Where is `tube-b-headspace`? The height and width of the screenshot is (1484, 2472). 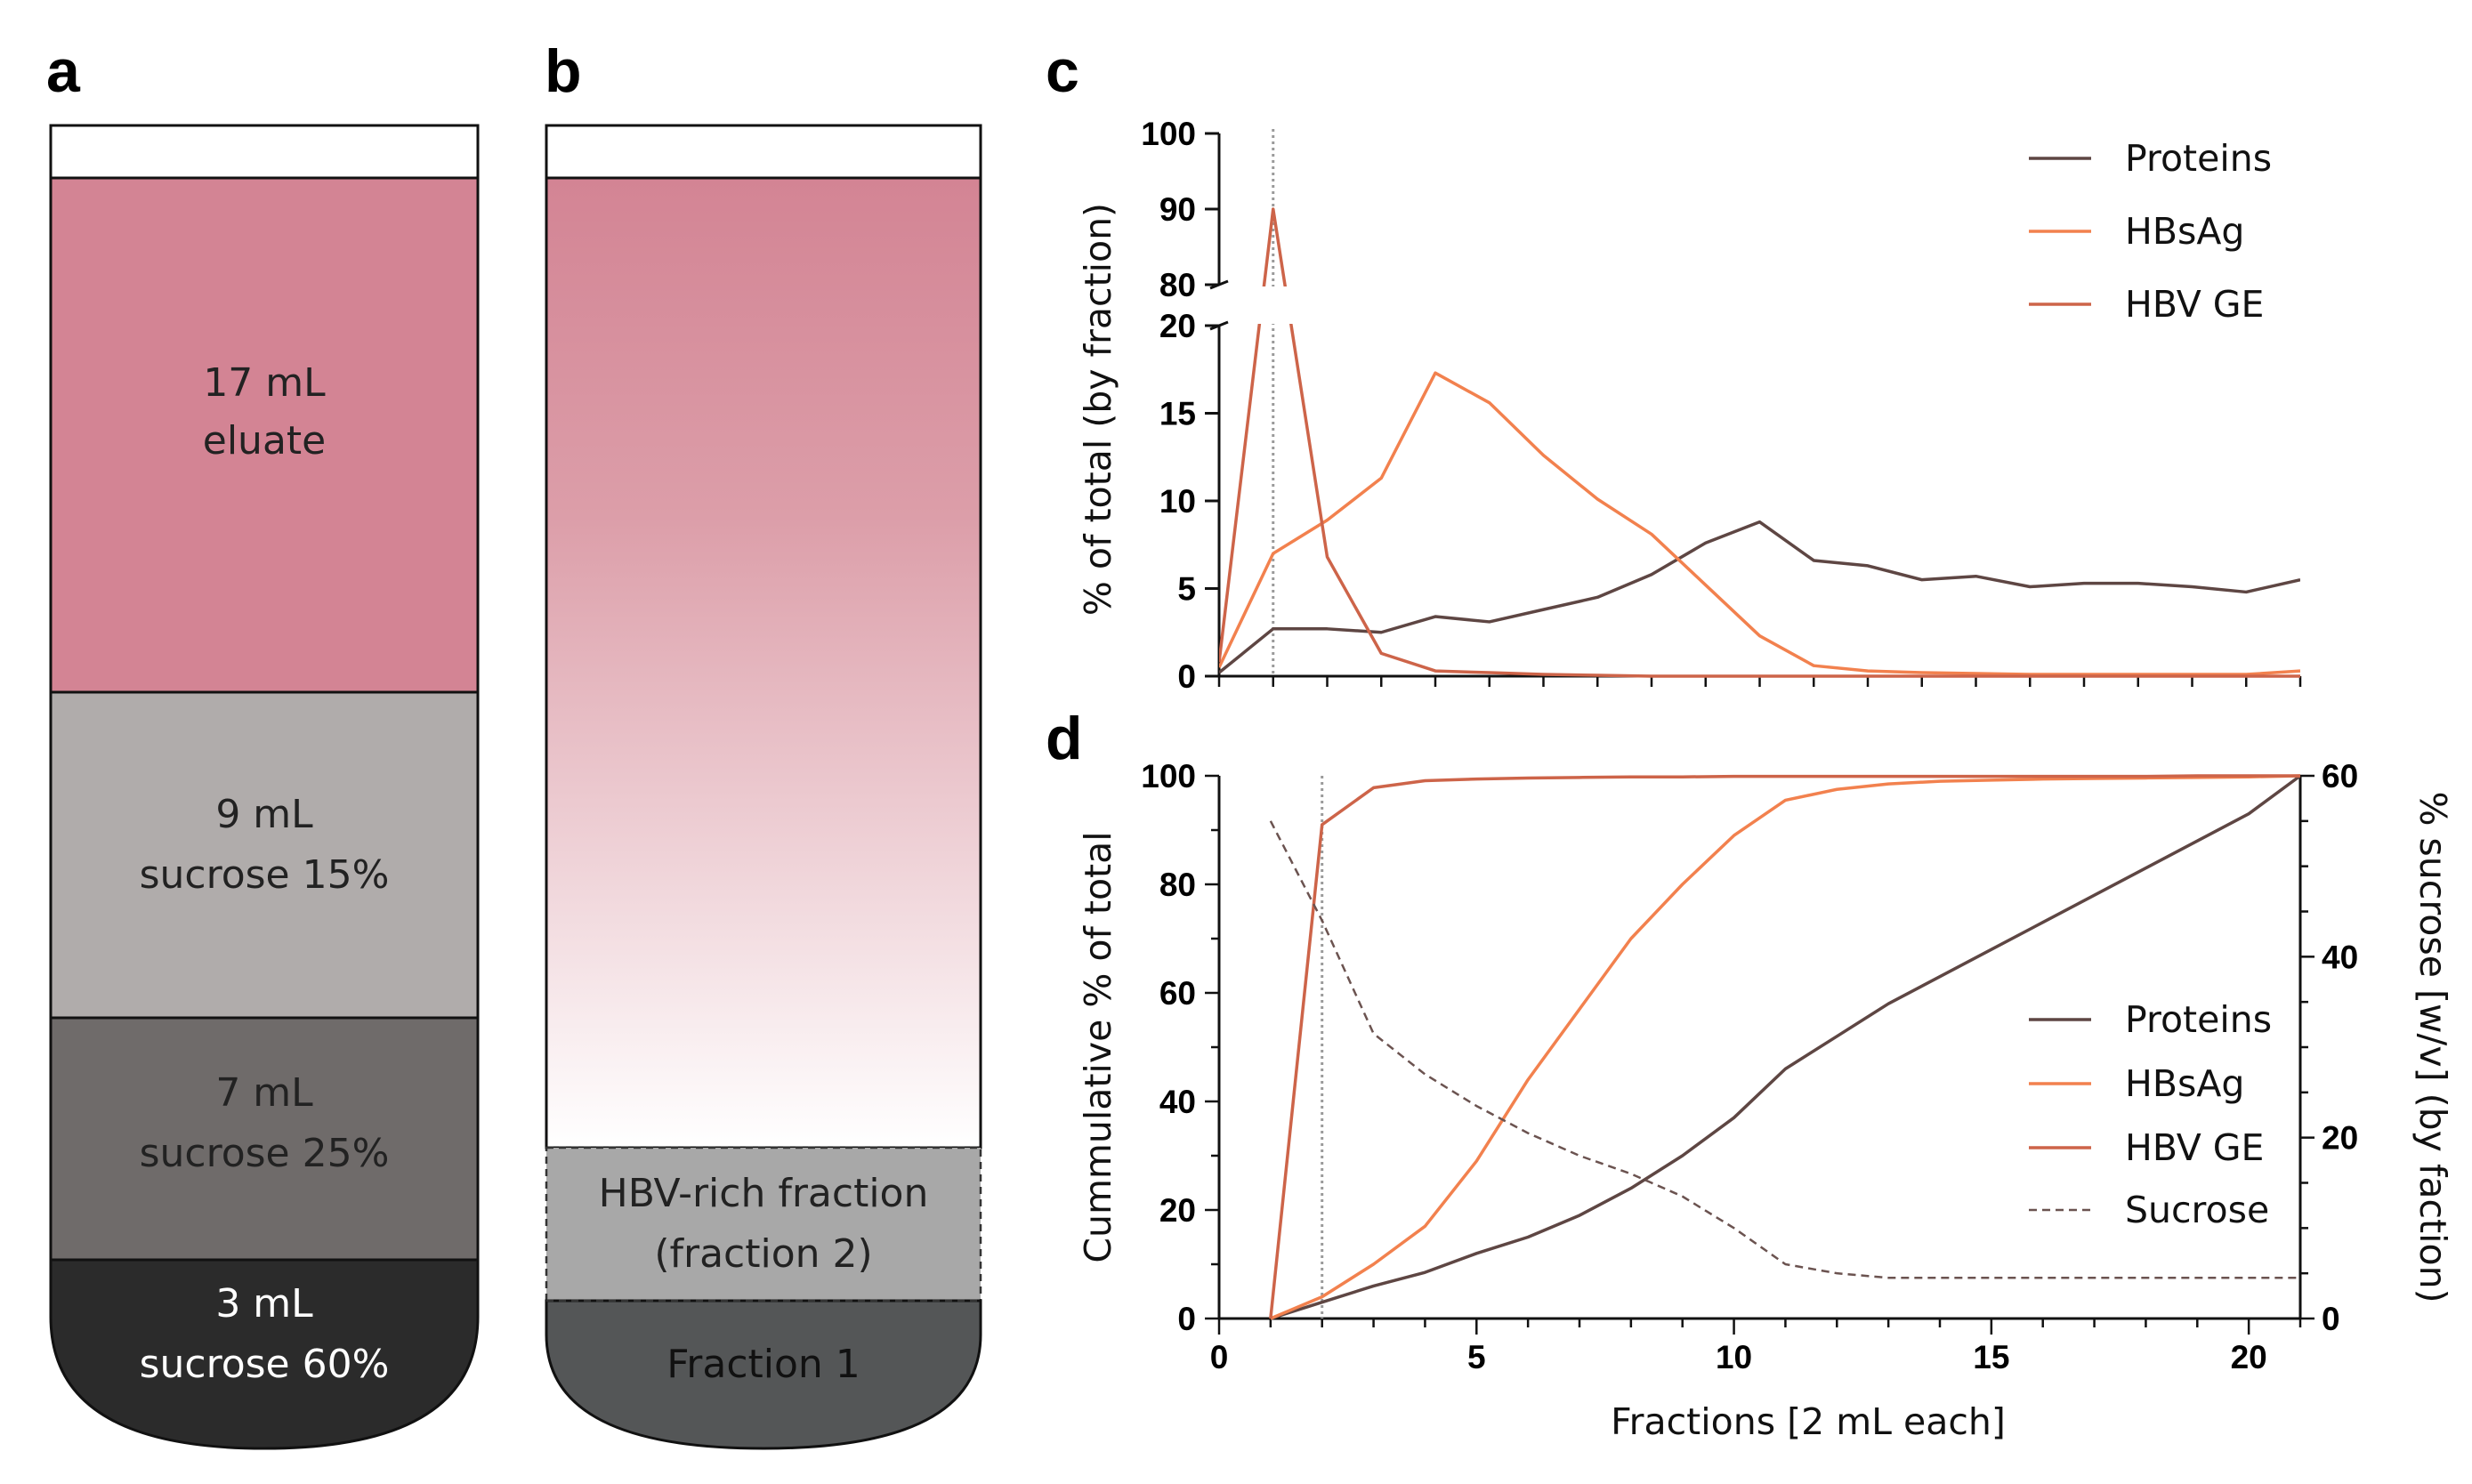
tube-b-headspace is located at coordinates (764, 152).